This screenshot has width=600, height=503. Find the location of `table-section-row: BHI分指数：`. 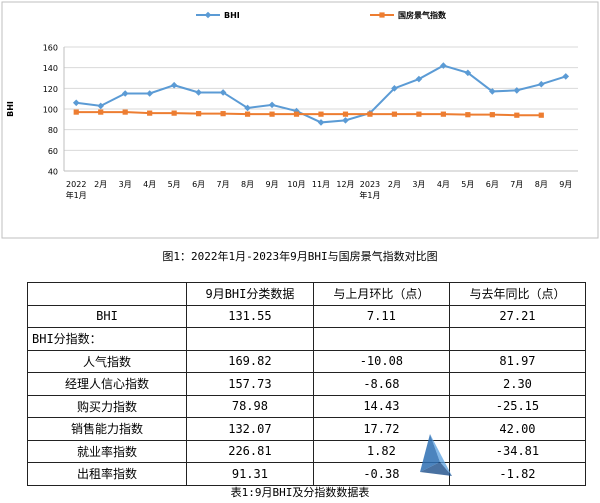

table-section-row: BHI分指数： is located at coordinates (307, 339).